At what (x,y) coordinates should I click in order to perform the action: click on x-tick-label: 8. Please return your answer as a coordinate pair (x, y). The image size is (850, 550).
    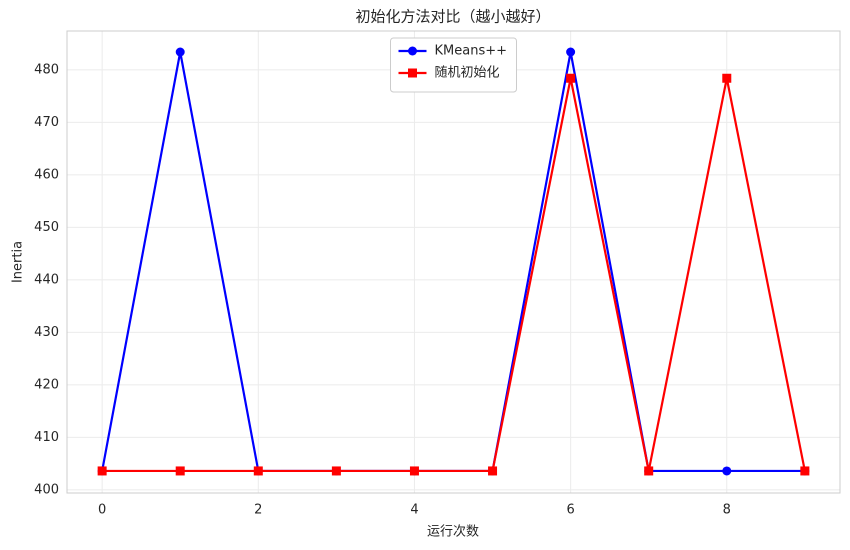
    Looking at the image, I should click on (727, 510).